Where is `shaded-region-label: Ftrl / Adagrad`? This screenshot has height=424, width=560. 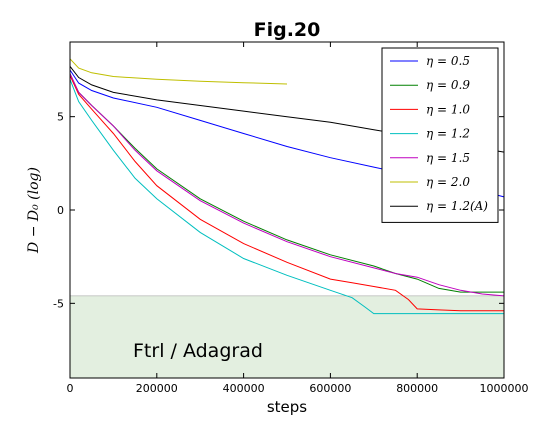
shaded-region-label: Ftrl / Adagrad is located at coordinates (198, 351).